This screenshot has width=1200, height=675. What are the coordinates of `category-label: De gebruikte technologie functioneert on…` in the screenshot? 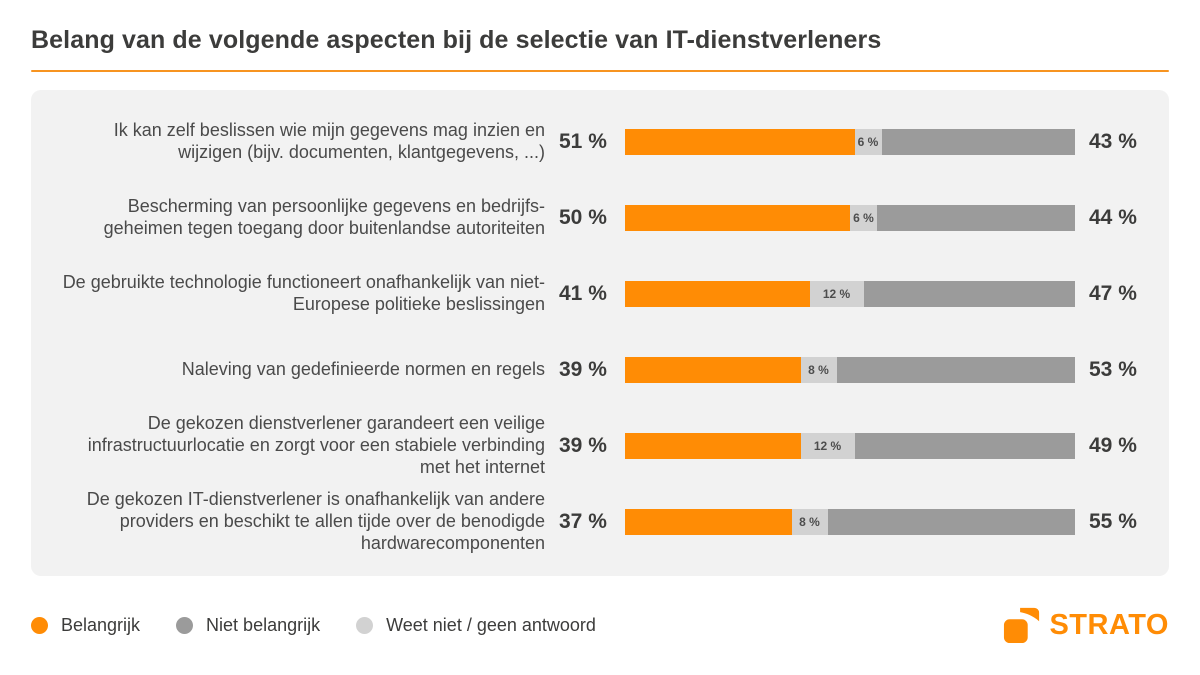 It's located at (303, 293).